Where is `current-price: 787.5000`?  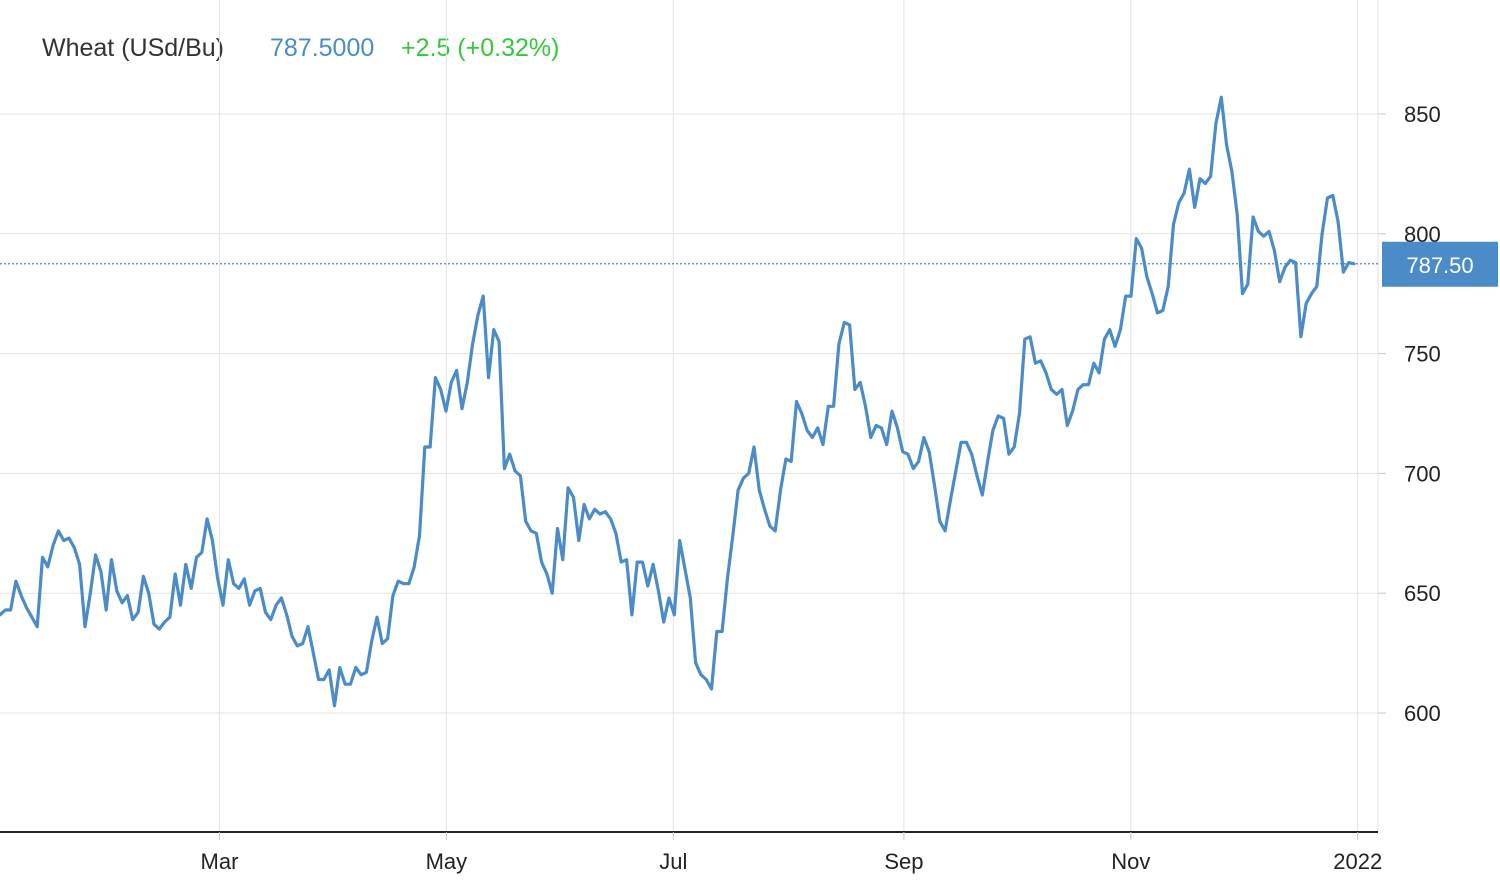
current-price: 787.5000 is located at coordinates (322, 48).